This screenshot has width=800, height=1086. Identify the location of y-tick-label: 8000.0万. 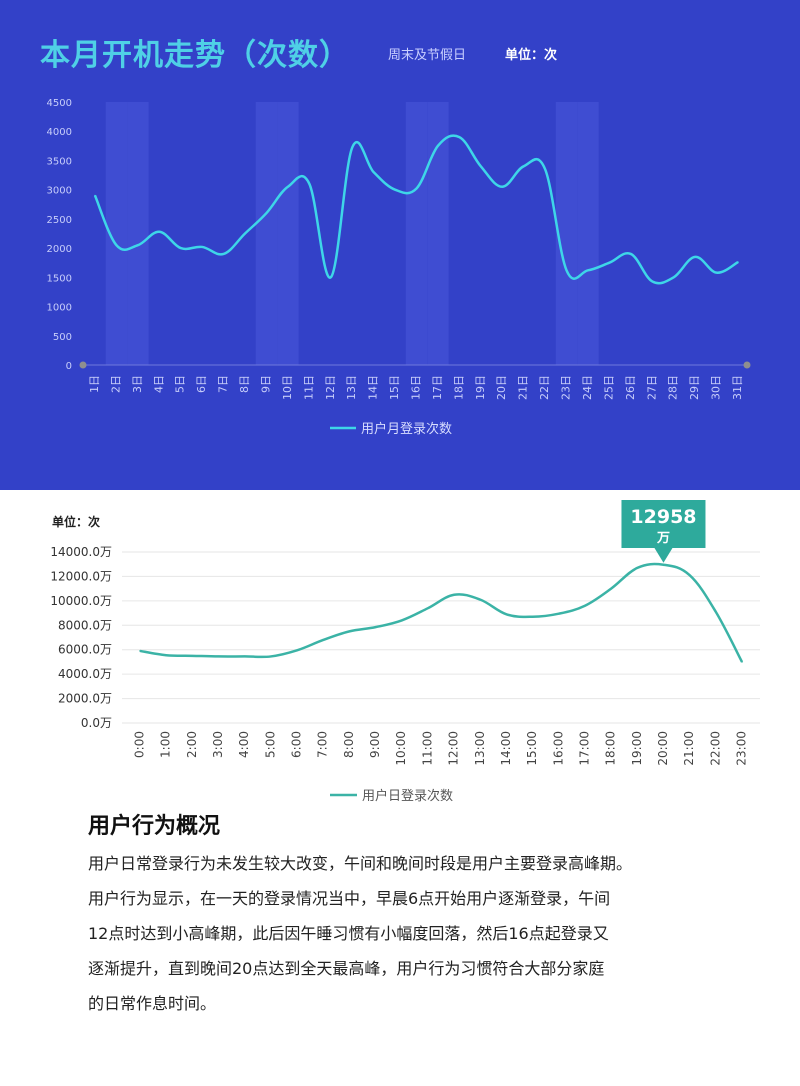
(85, 625).